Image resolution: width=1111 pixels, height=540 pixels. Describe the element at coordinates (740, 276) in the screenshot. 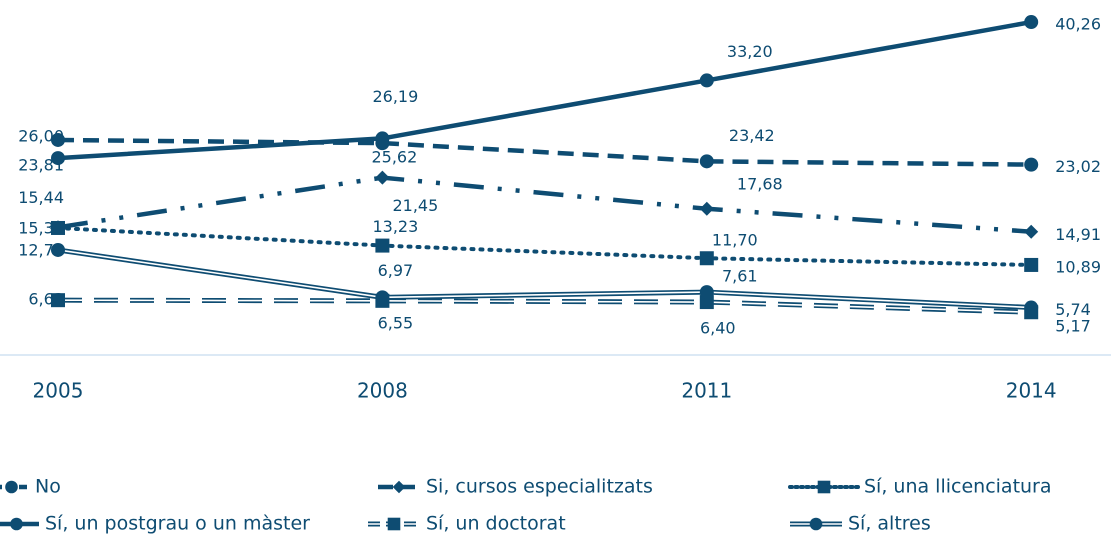

I see `value-label: 7,61` at that location.